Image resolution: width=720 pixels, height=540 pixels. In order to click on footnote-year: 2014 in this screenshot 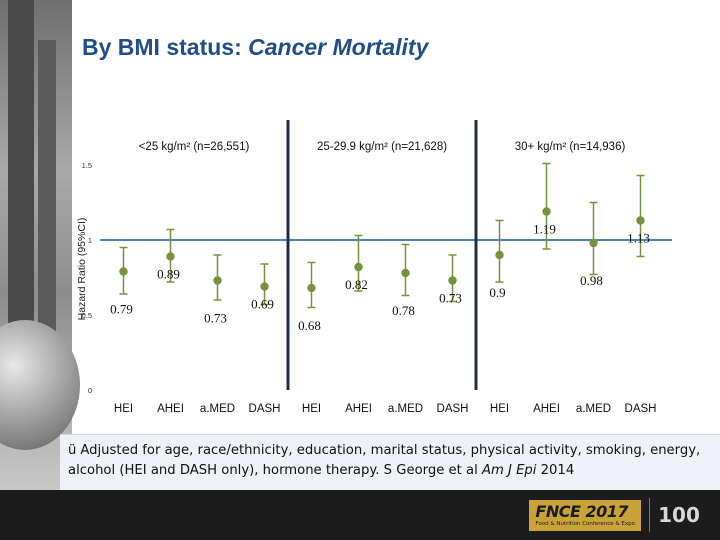, I will do `click(555, 470)`.